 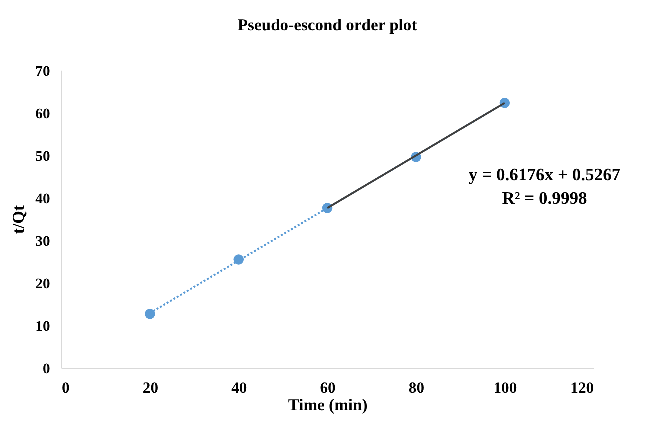 I want to click on y-tick-label: 20, so click(x=43, y=284).